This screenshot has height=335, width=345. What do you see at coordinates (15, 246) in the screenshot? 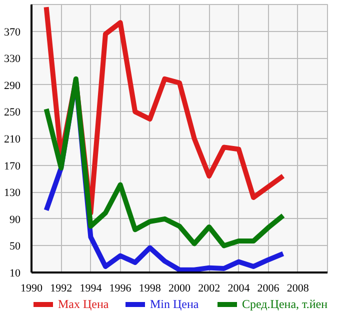
I see `y-tick-label: 50` at bounding box center [15, 246].